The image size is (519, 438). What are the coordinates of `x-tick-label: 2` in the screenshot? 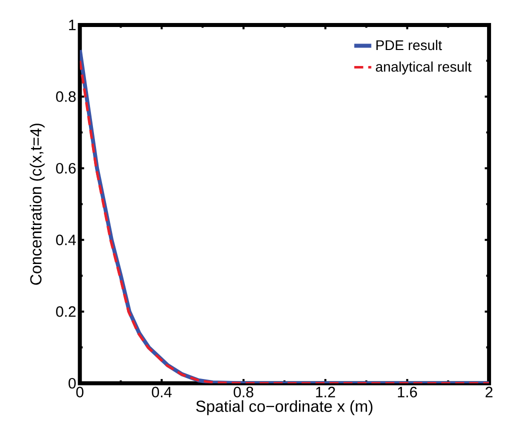 It's located at (489, 392).